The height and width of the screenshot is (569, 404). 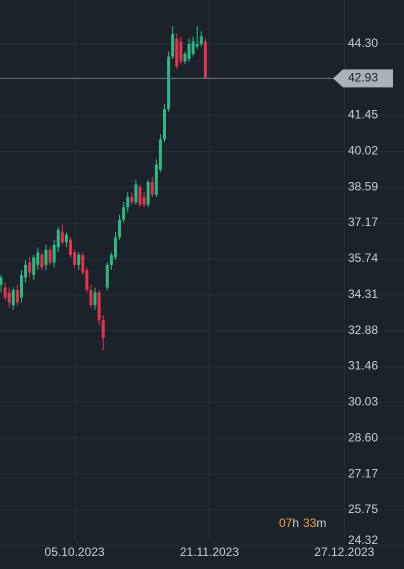 I want to click on countdown: 07h 33m, so click(x=302, y=523).